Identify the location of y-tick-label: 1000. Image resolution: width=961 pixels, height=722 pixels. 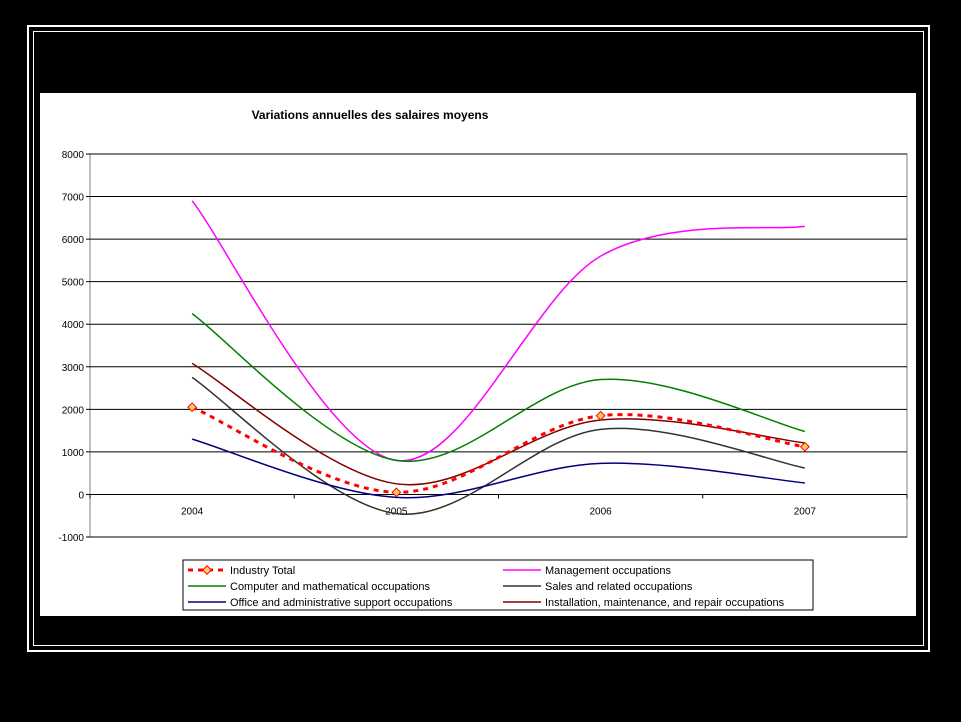
(73, 453).